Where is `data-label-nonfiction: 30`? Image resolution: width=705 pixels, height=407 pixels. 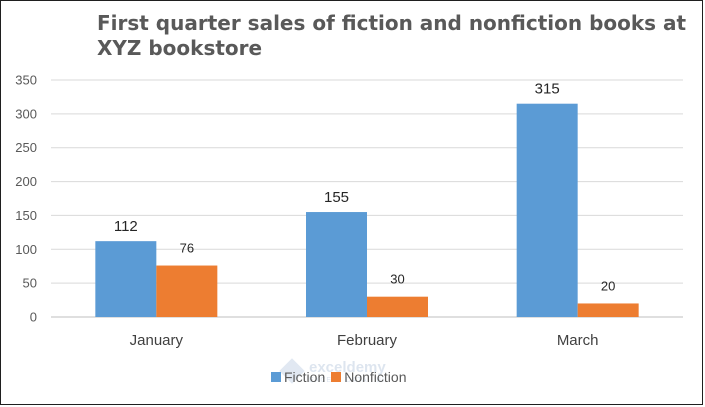 data-label-nonfiction: 30 is located at coordinates (397, 279).